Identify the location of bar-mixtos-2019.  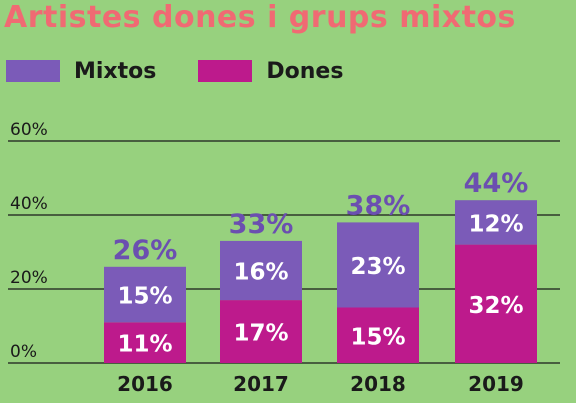
(496, 222).